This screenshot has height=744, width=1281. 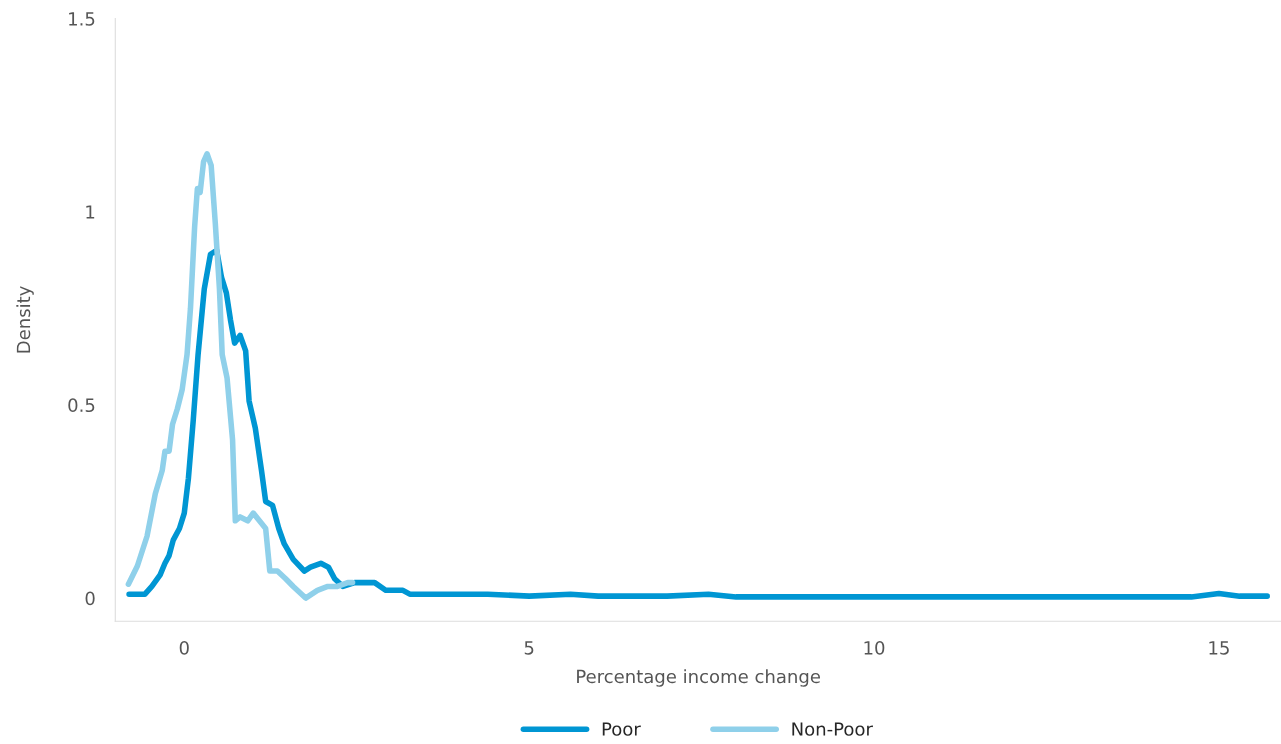 I want to click on y-tick-label: 1, so click(x=90, y=212).